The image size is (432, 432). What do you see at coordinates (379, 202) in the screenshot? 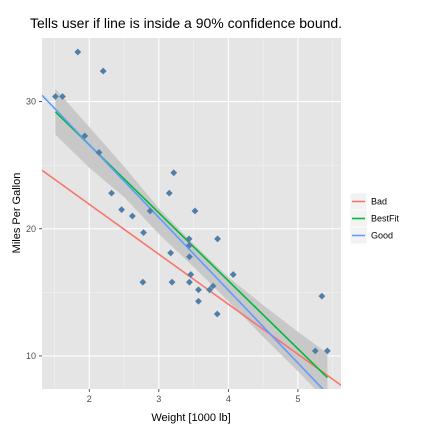
I see `legend-label-bad: Bad` at bounding box center [379, 202].